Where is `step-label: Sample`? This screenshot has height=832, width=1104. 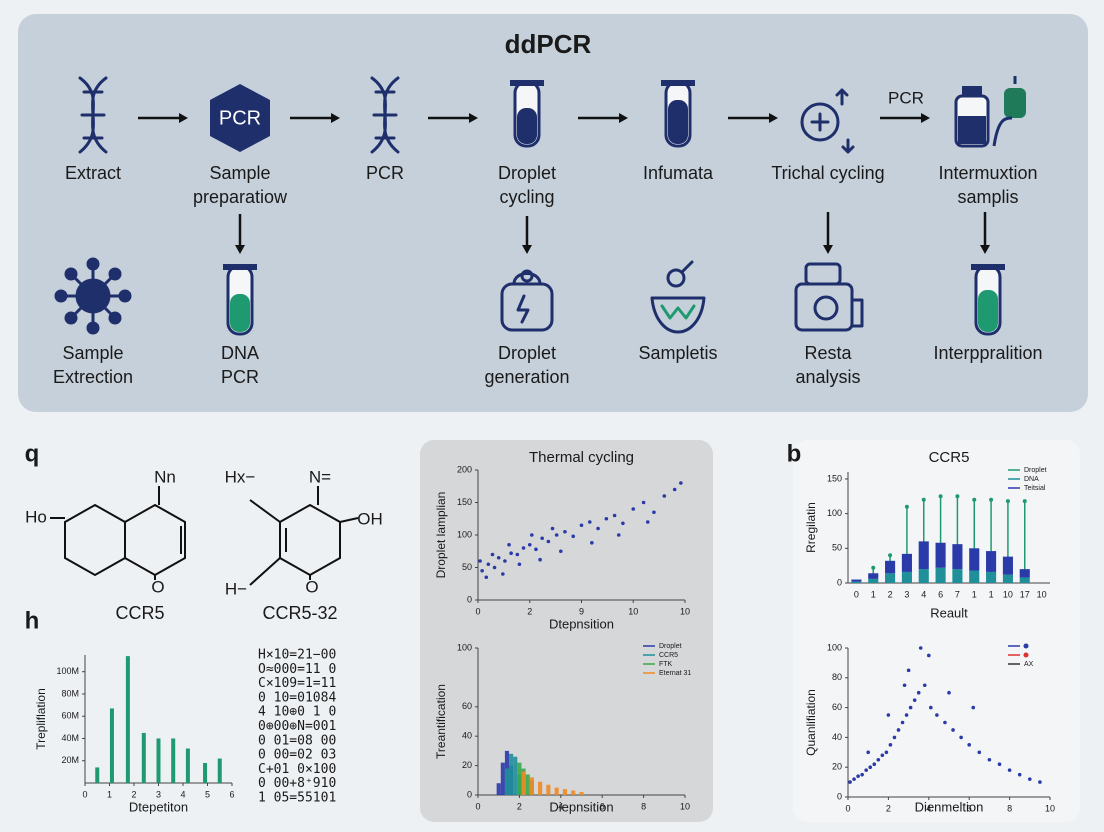 step-label: Sample is located at coordinates (92, 353).